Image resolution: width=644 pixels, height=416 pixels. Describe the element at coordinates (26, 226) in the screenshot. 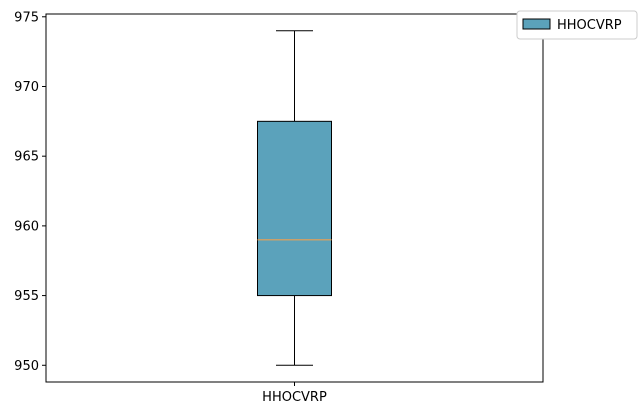

I see `y-tick-label: 960` at that location.